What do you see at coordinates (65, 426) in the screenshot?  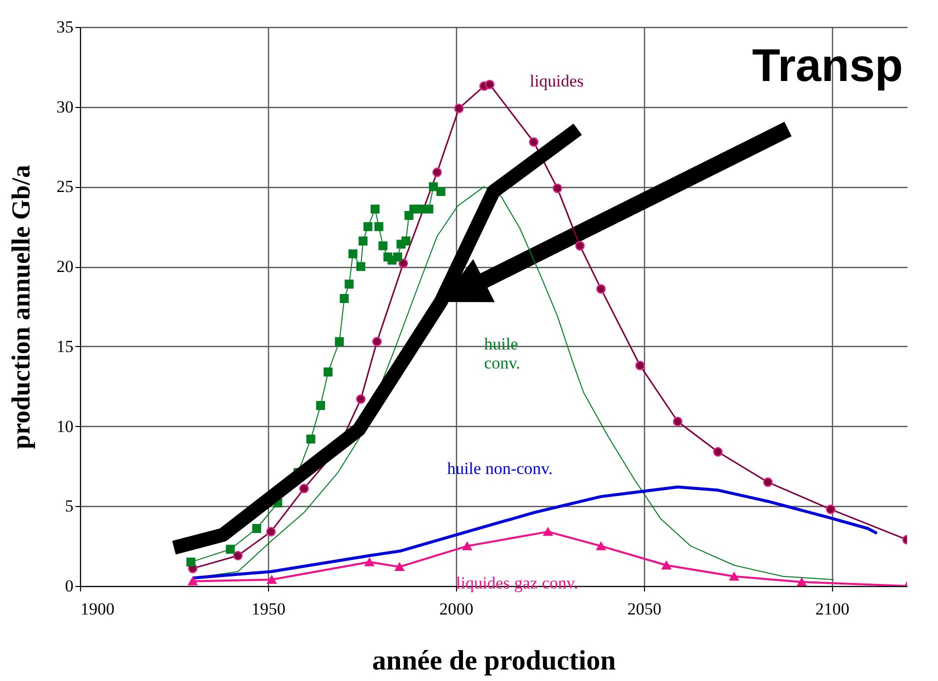 I see `y-tick-label: 10` at bounding box center [65, 426].